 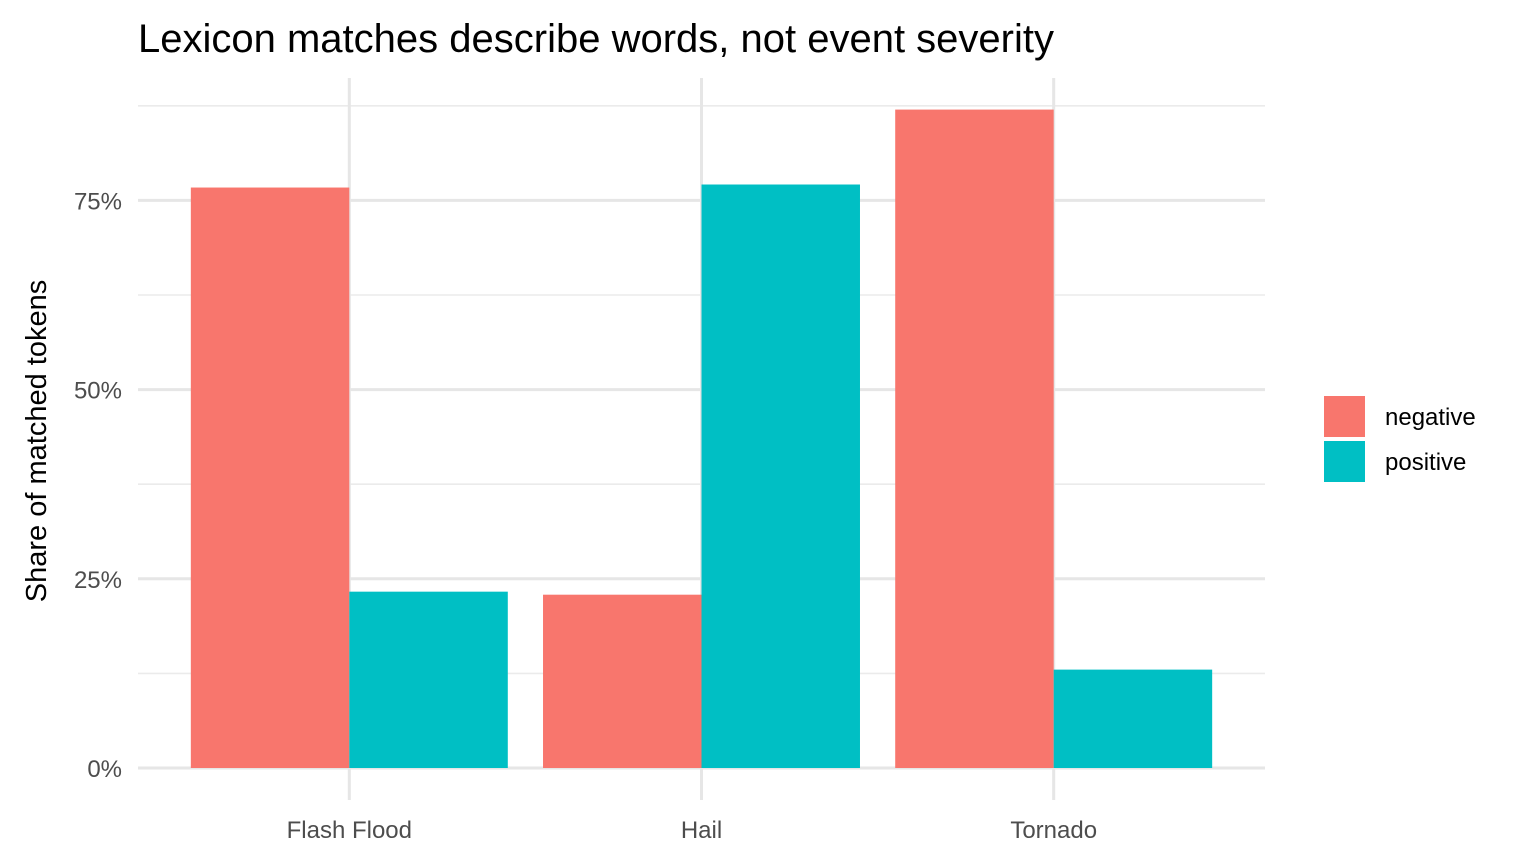 I want to click on x-axis-ticks: Flash Flood Hail Tornado, so click(x=692, y=830).